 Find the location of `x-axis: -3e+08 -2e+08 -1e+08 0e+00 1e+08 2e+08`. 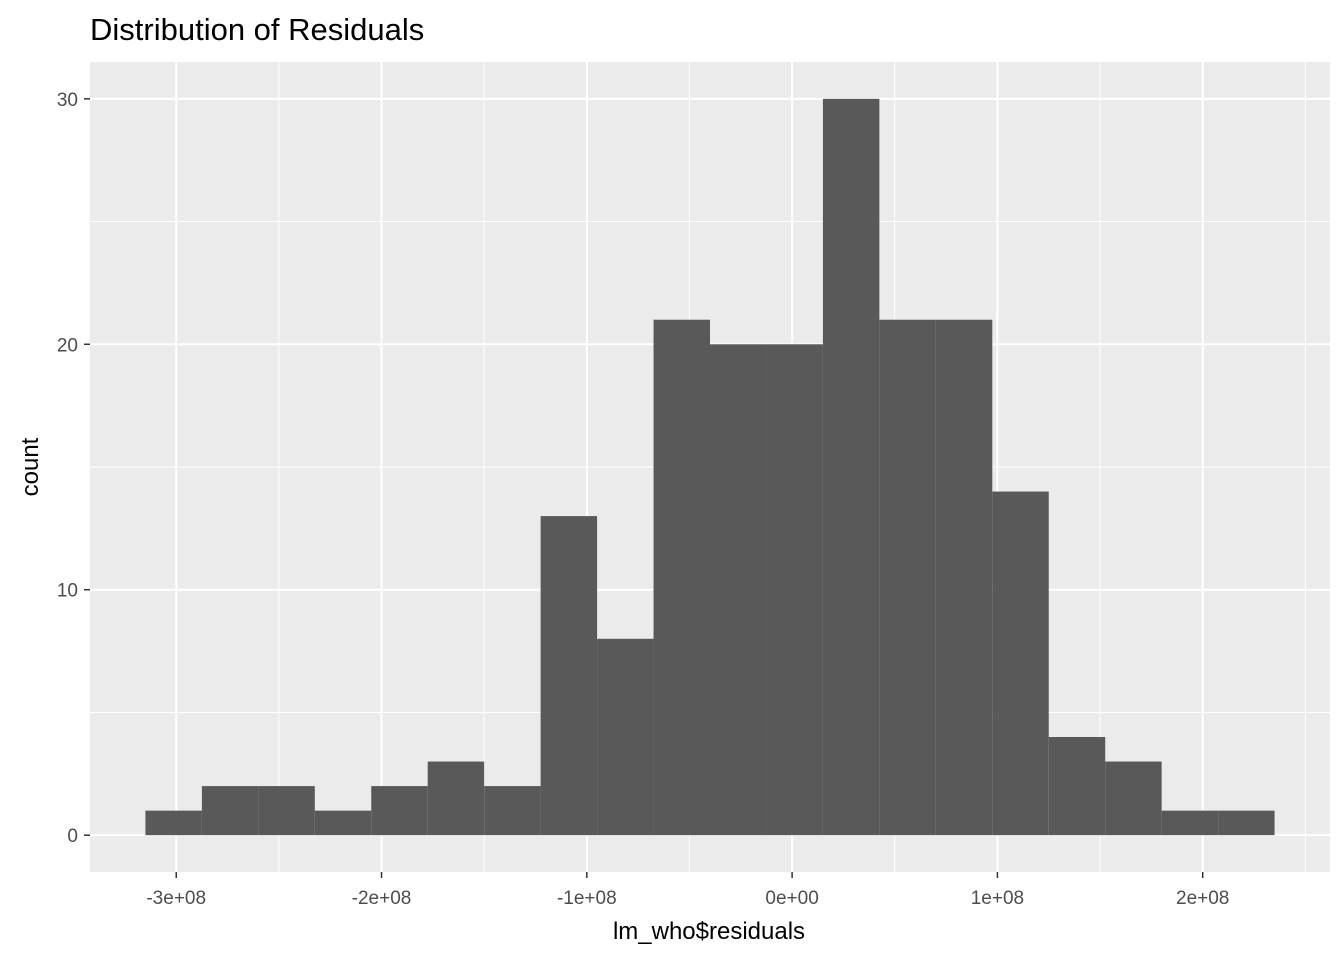

x-axis: -3e+08 -2e+08 -1e+08 0e+00 1e+08 2e+08 is located at coordinates (687, 890).